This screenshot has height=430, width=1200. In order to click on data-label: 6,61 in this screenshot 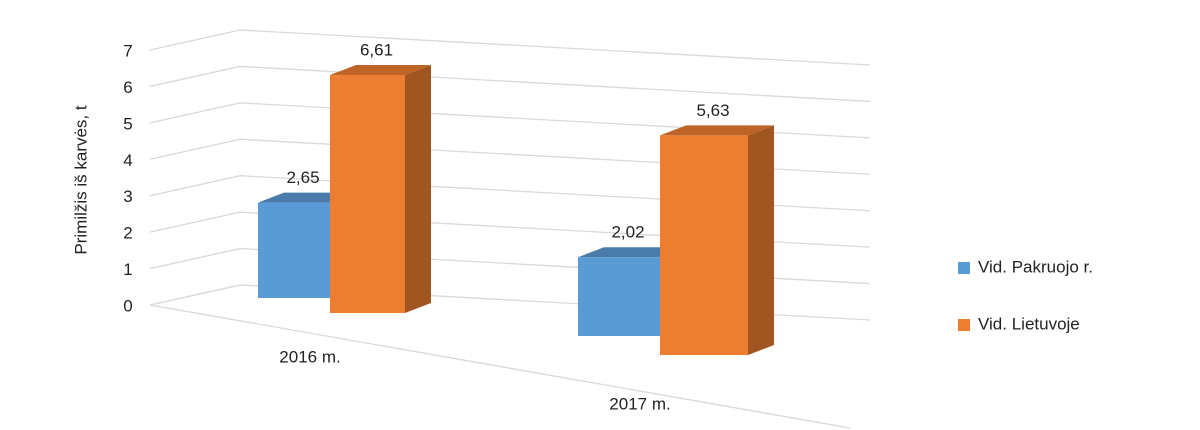, I will do `click(376, 50)`.